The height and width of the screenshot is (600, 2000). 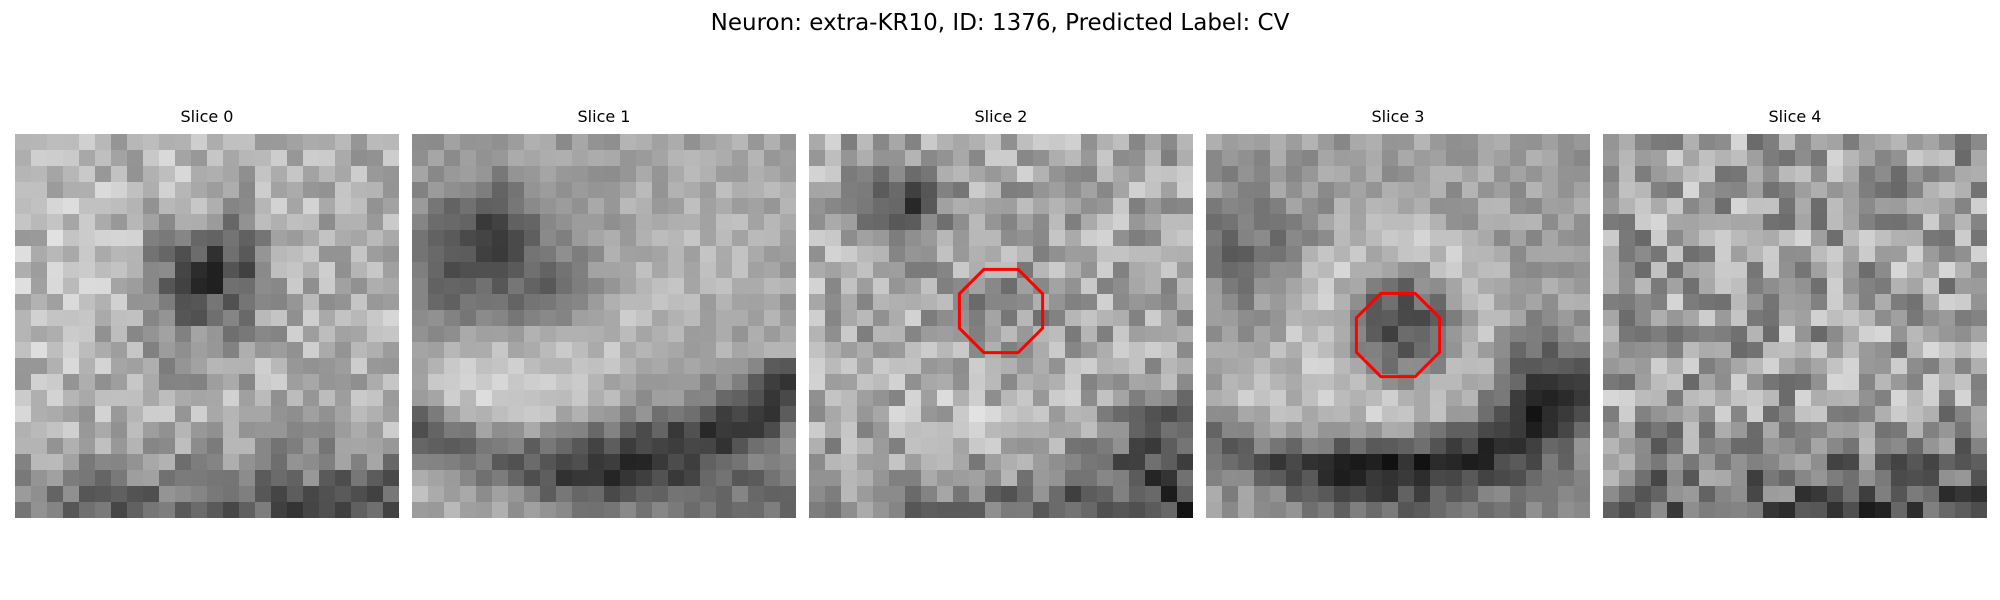 I want to click on slice-title-3: Slice 3, so click(x=1398, y=116).